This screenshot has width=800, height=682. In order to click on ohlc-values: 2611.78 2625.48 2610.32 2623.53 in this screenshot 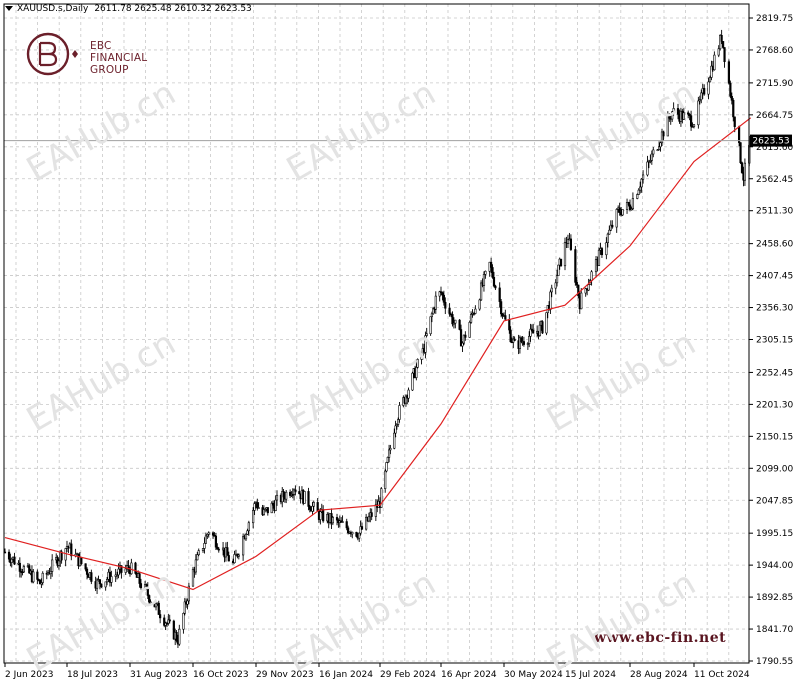, I will do `click(173, 9)`.